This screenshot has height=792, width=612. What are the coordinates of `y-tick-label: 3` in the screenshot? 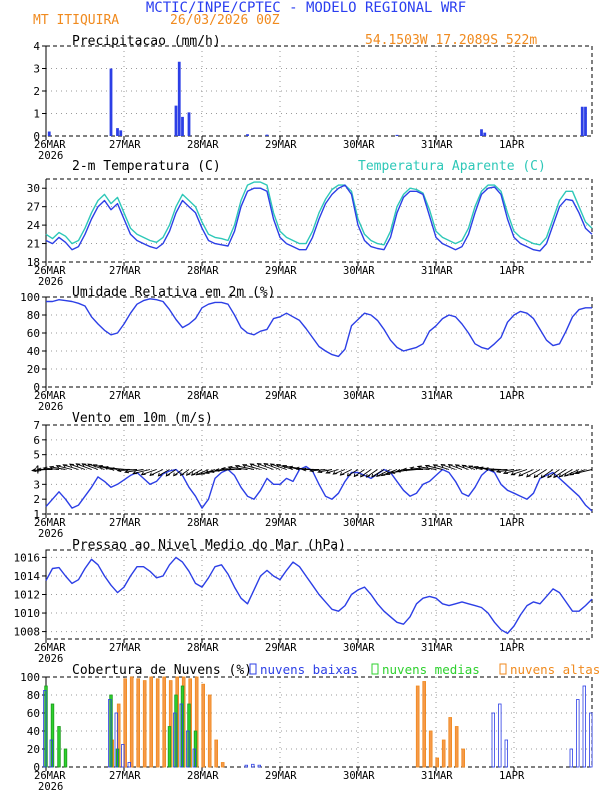 It's located at (36, 484).